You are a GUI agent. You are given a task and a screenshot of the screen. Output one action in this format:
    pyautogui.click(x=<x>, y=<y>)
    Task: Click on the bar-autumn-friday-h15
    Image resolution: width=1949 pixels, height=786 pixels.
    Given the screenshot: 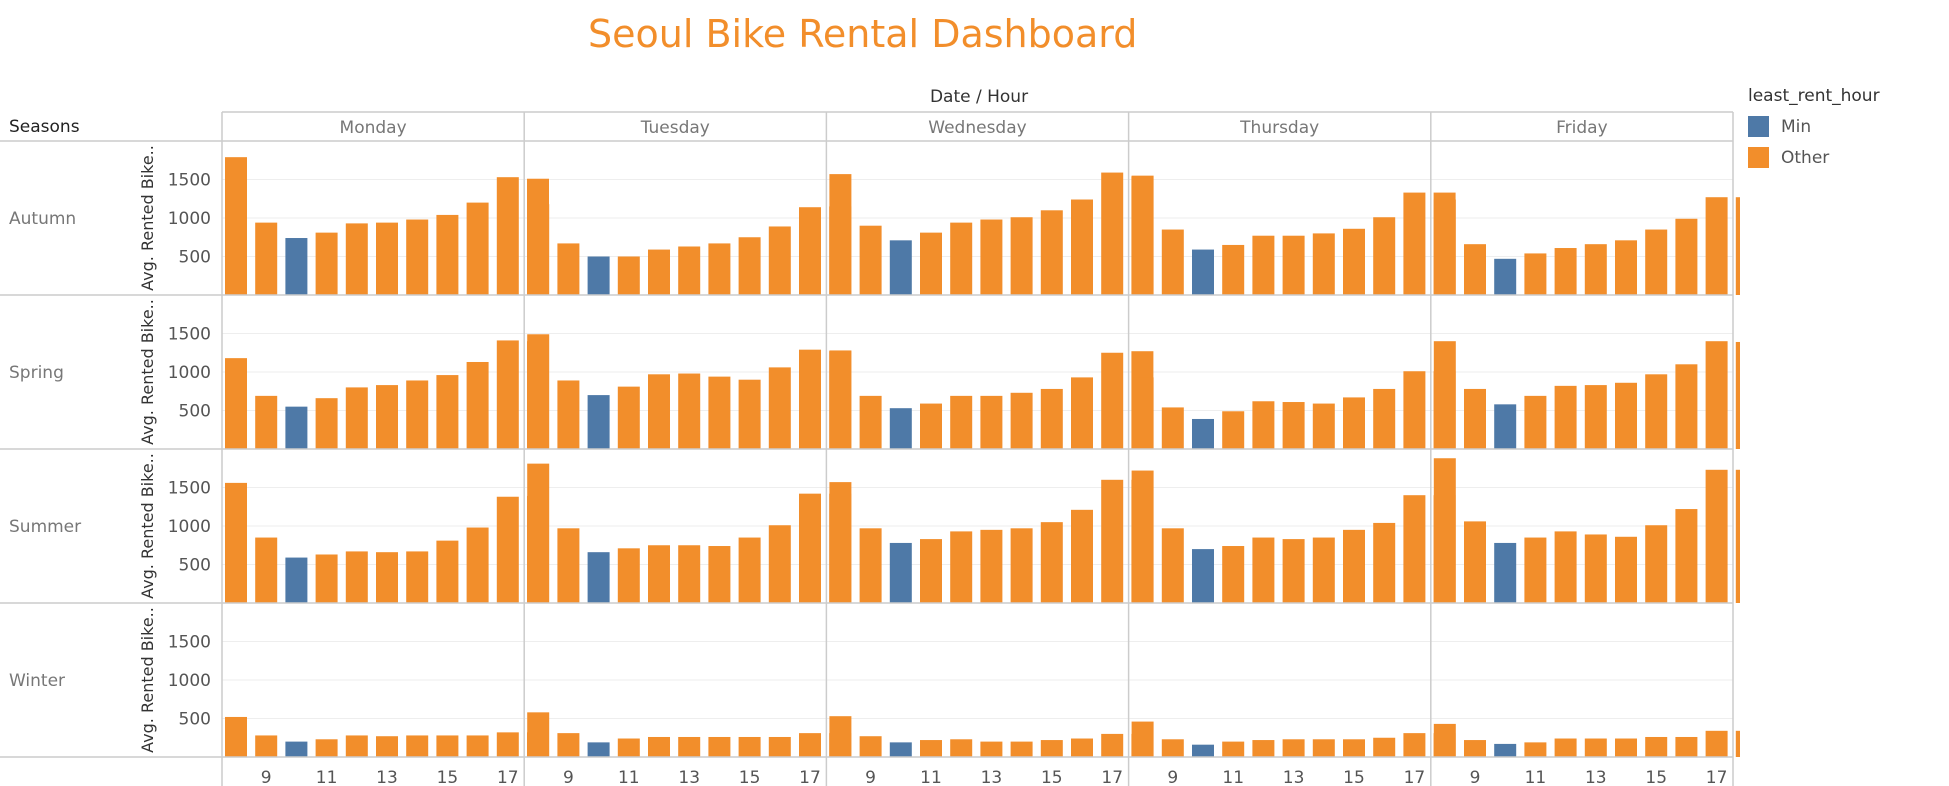 What is the action you would take?
    pyautogui.click(x=1656, y=262)
    